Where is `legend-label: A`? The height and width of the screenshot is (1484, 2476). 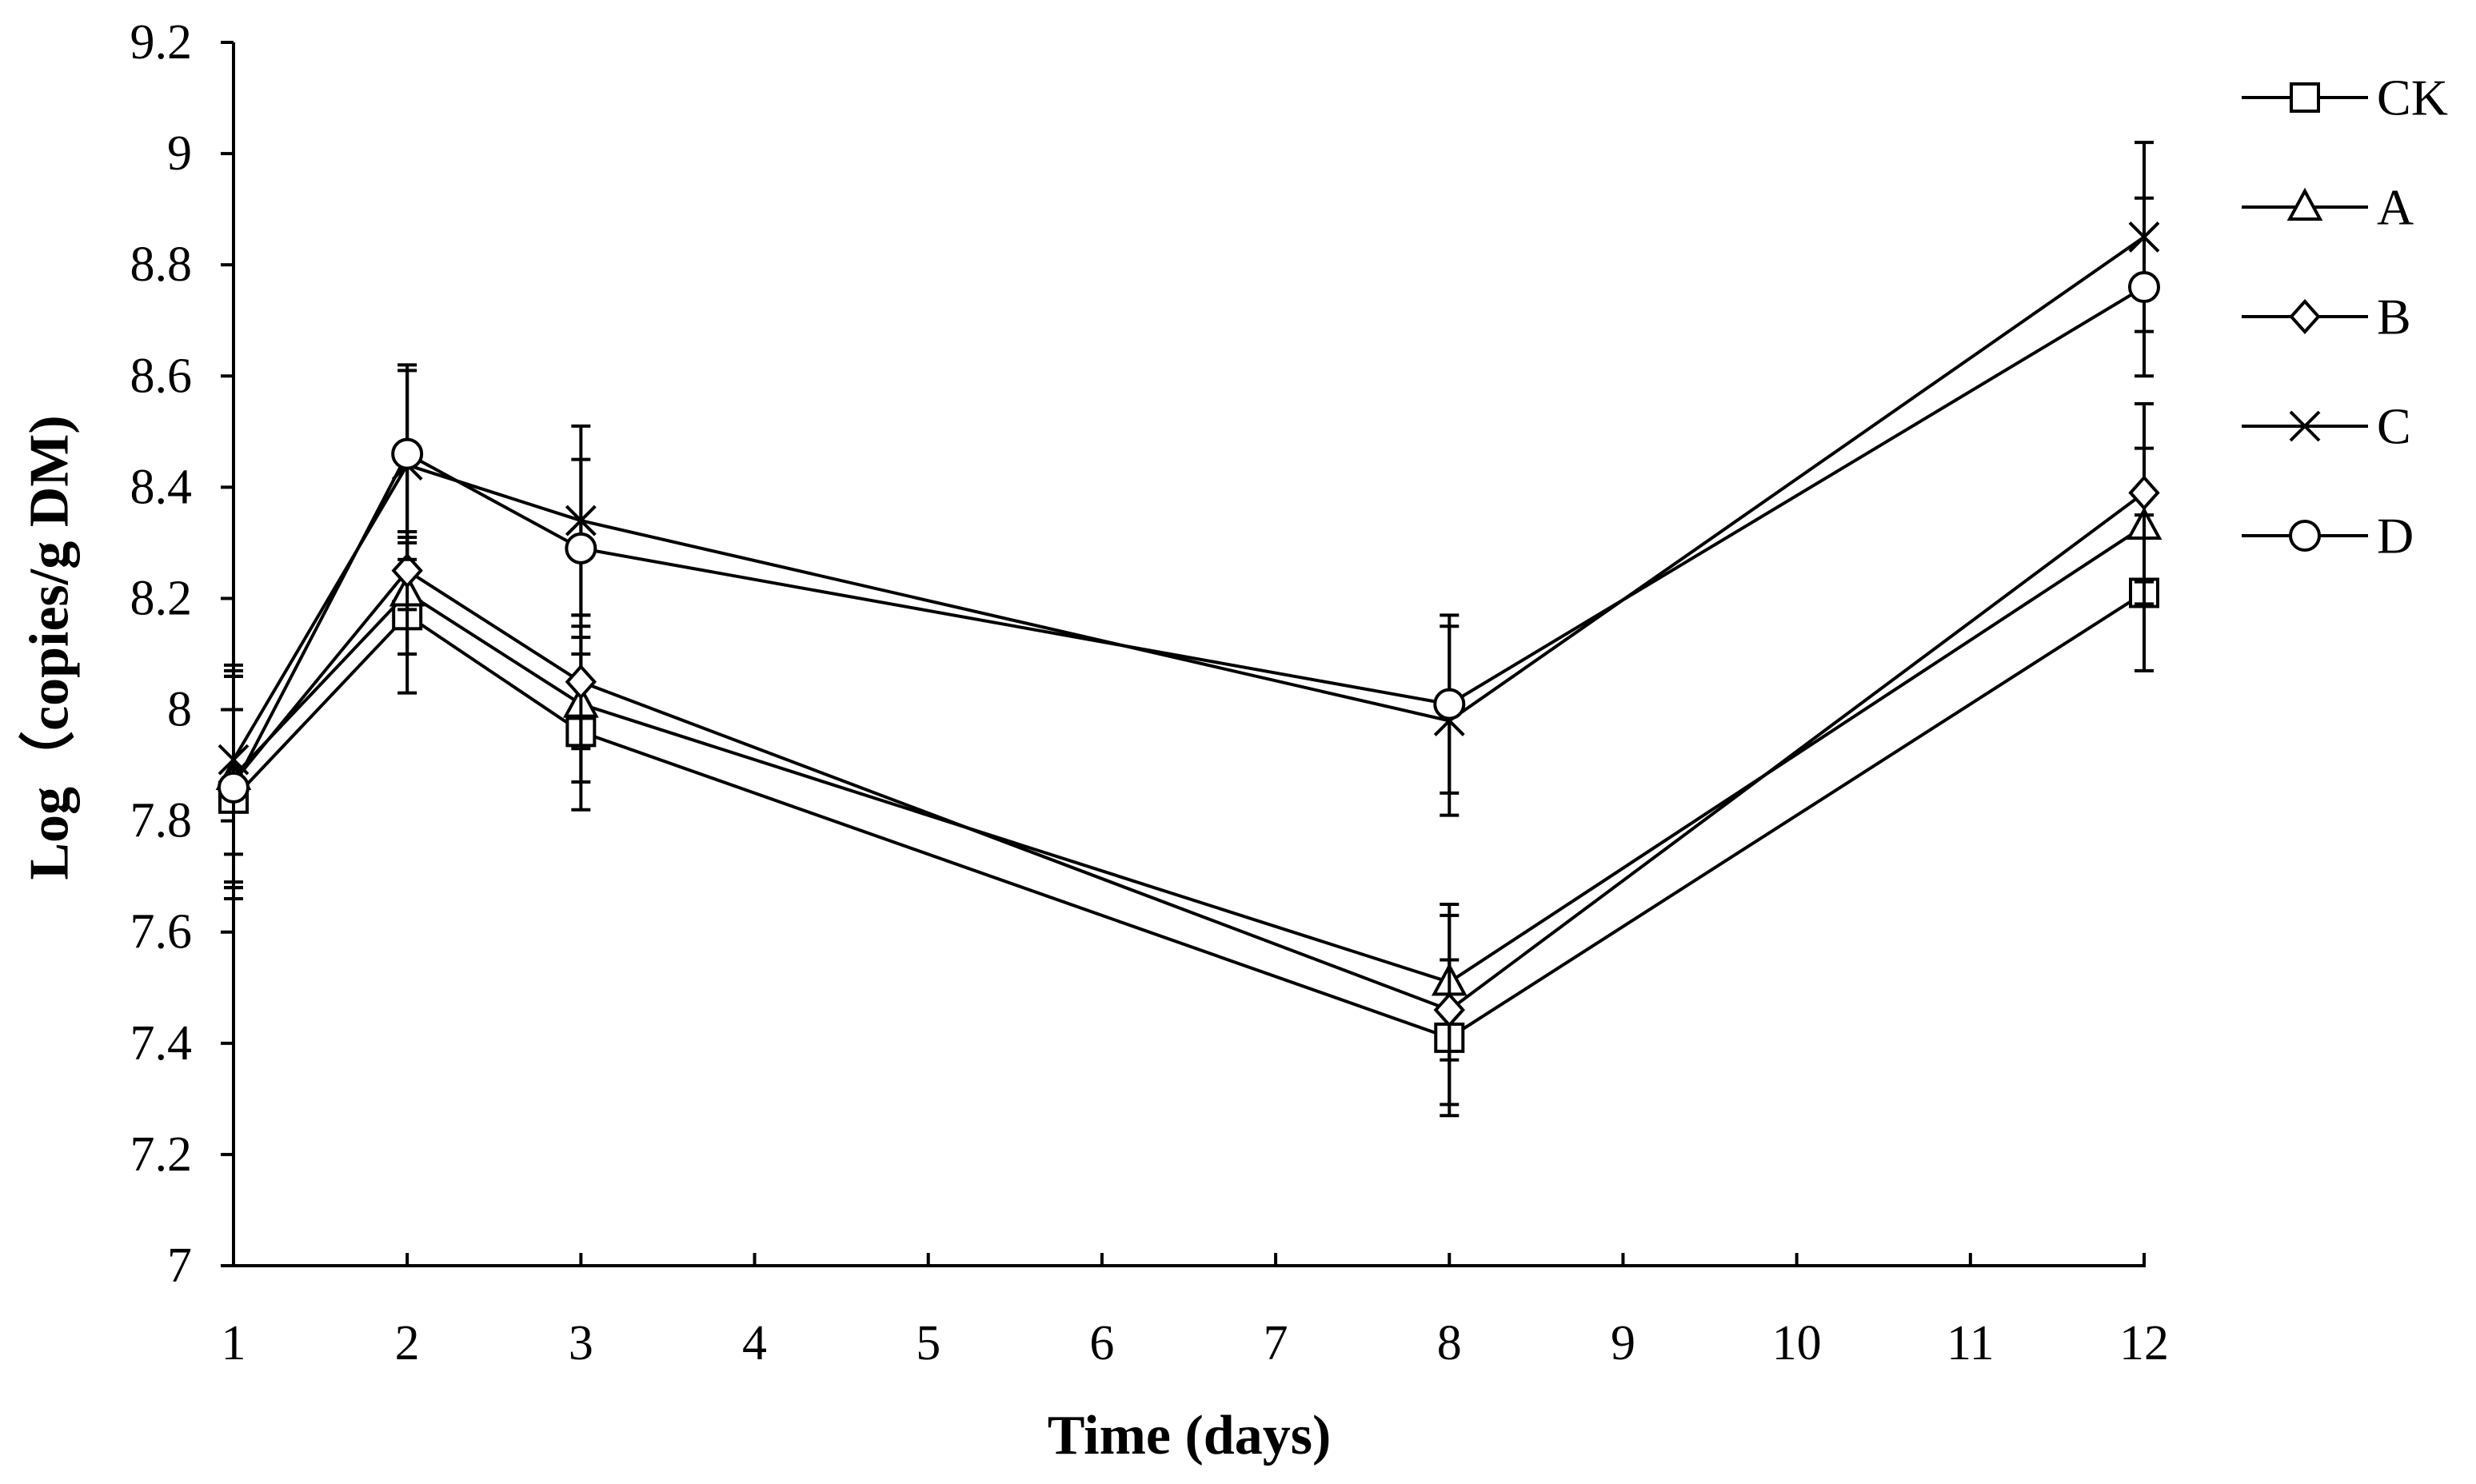 legend-label: A is located at coordinates (2395, 207).